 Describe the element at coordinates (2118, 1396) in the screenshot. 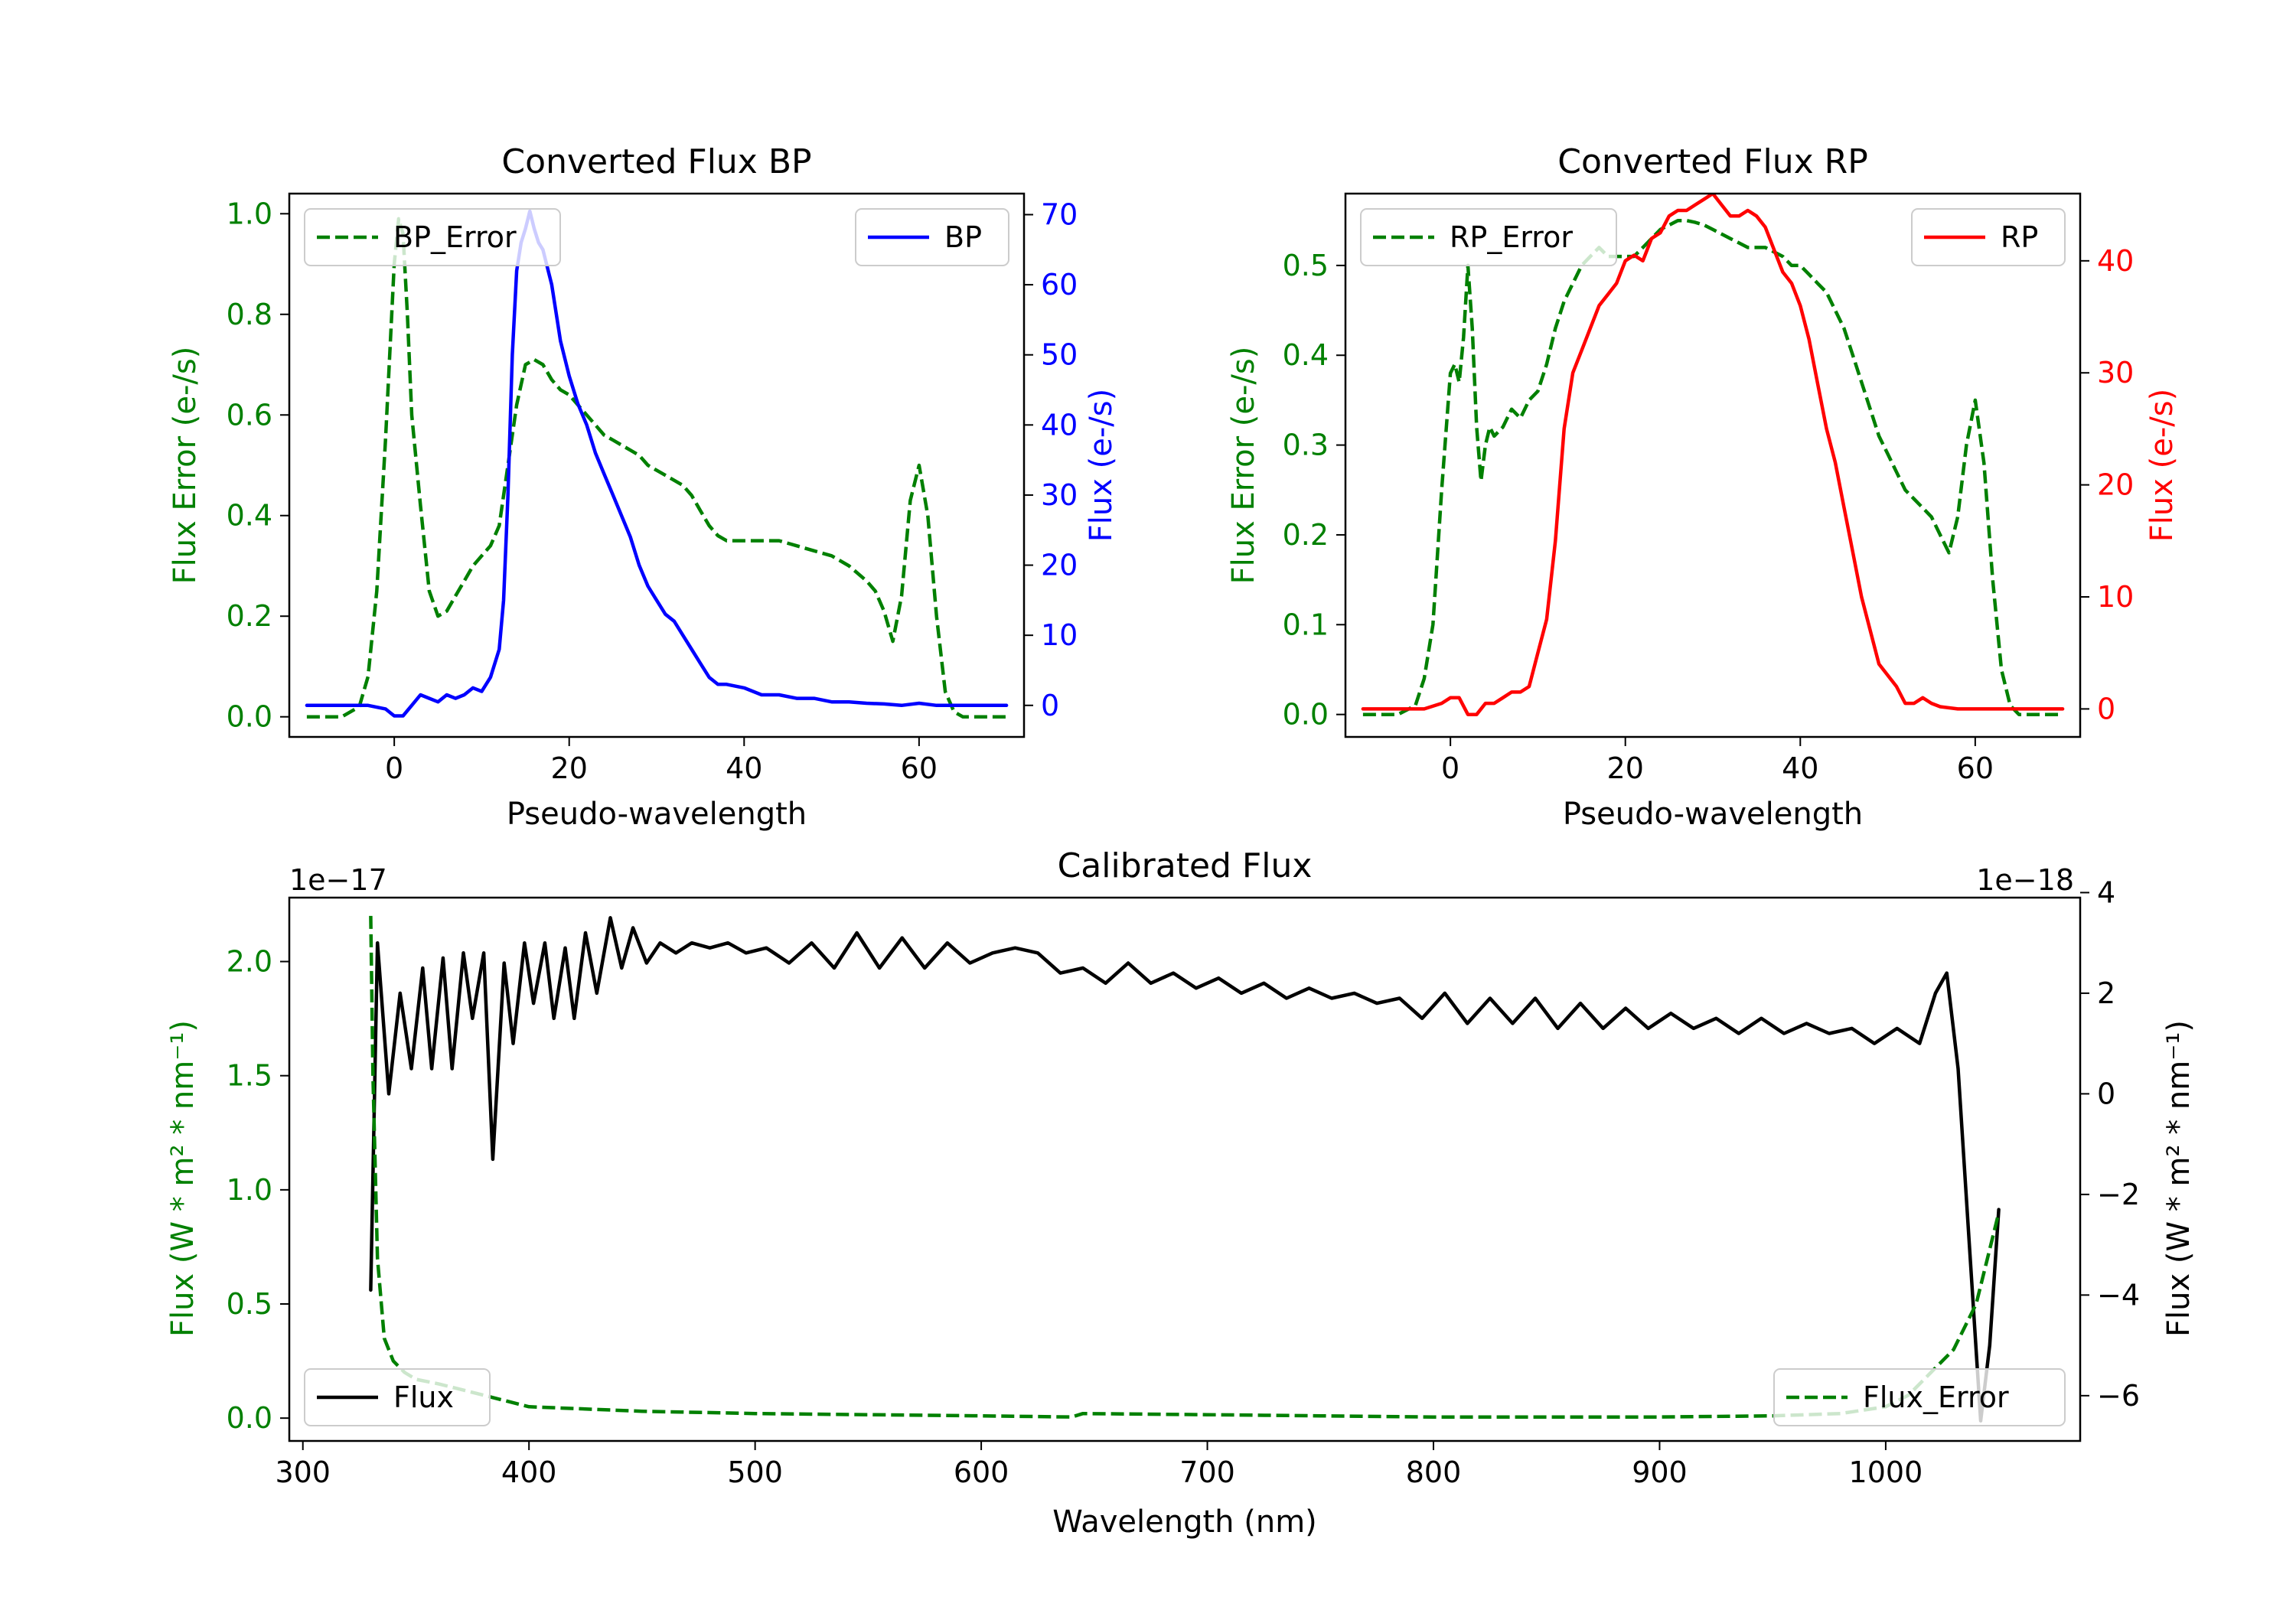

I see `calibrated-right-y-tick-label: −6` at that location.